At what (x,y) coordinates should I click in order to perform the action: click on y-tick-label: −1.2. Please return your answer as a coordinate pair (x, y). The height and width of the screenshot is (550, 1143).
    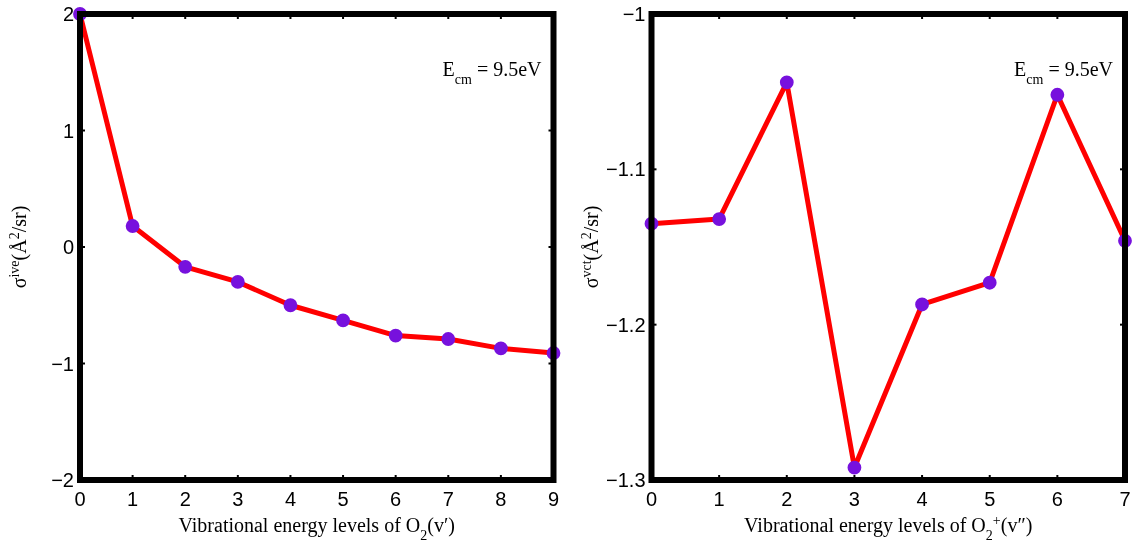
    Looking at the image, I should click on (626, 324).